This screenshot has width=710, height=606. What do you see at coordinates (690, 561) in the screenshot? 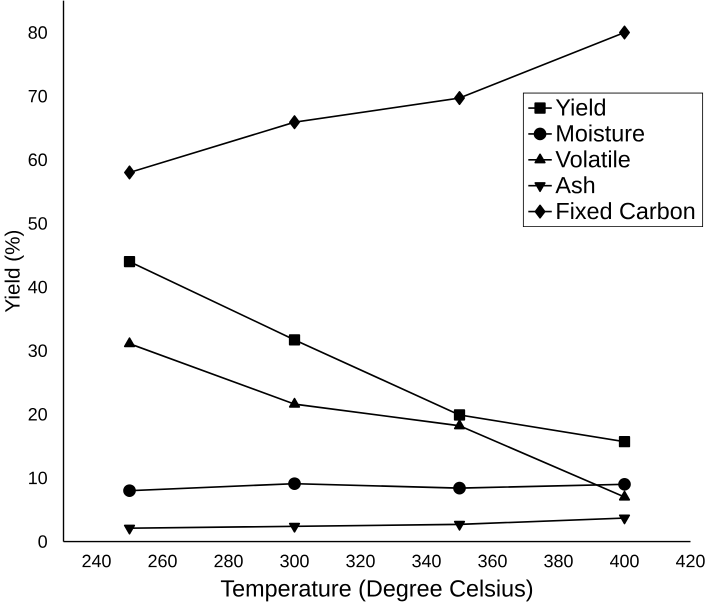
I see `x-tick-label: 420` at bounding box center [690, 561].